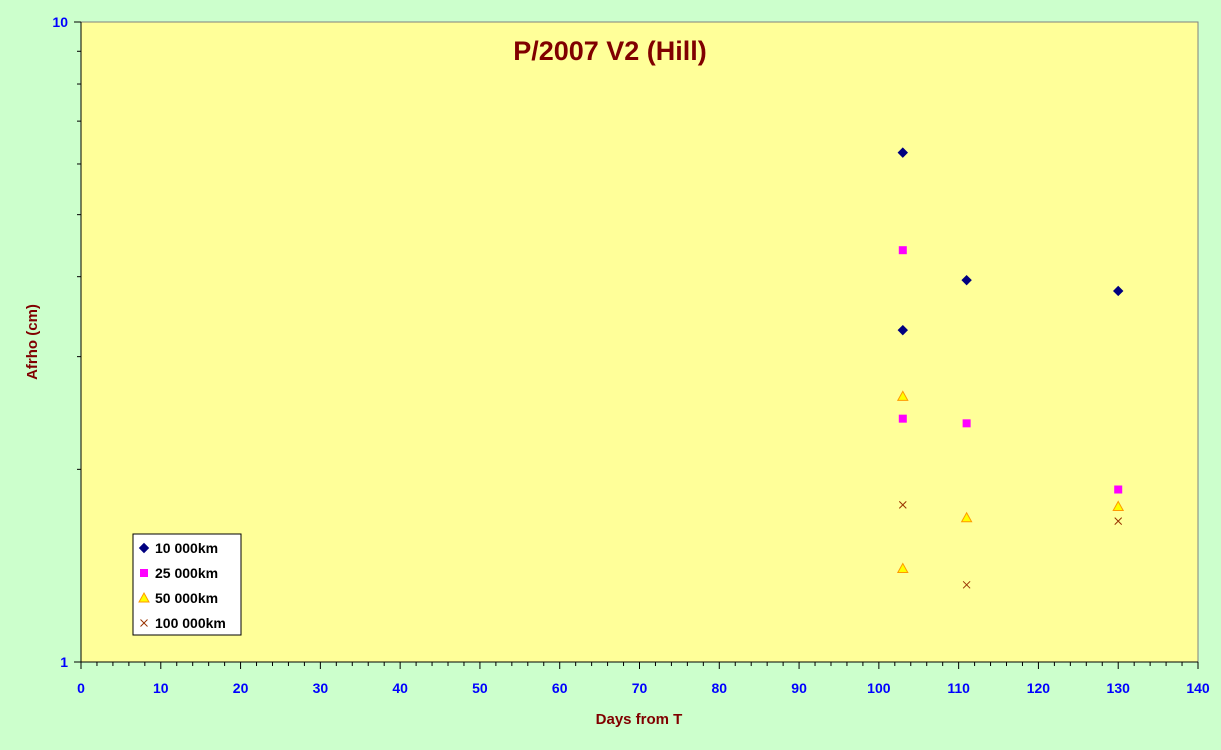 The image size is (1221, 750). I want to click on x-tick-label: 30, so click(321, 688).